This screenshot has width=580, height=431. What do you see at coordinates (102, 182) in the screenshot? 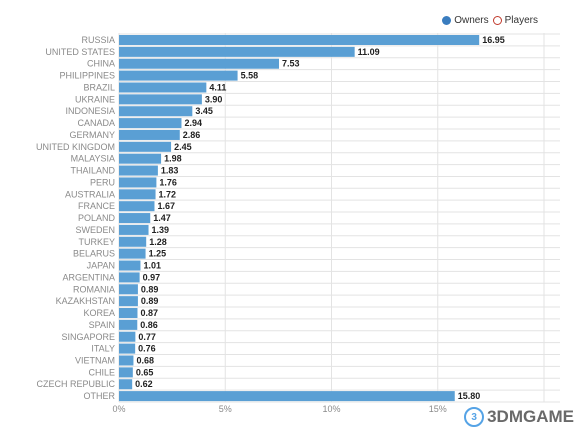
I see `category-label: PERU` at bounding box center [102, 182].